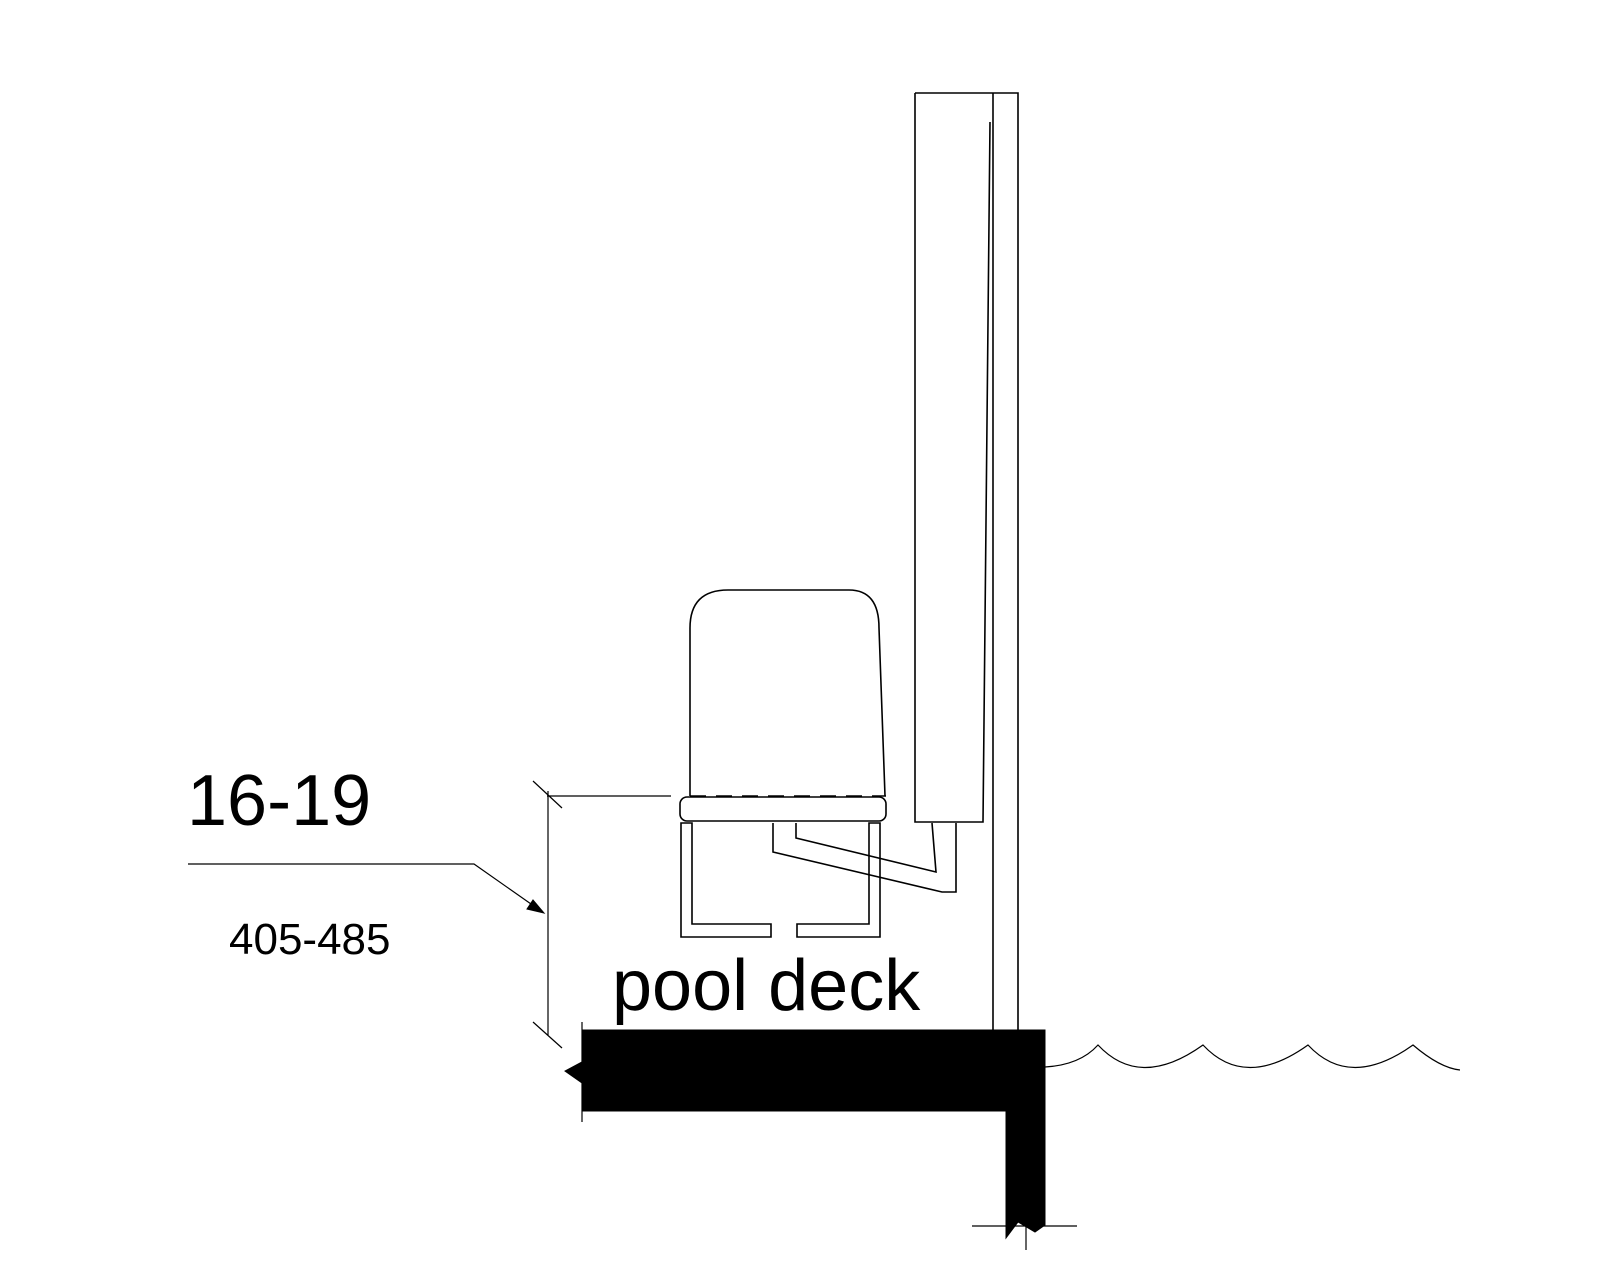  I want to click on lift-mast, so click(966, 561).